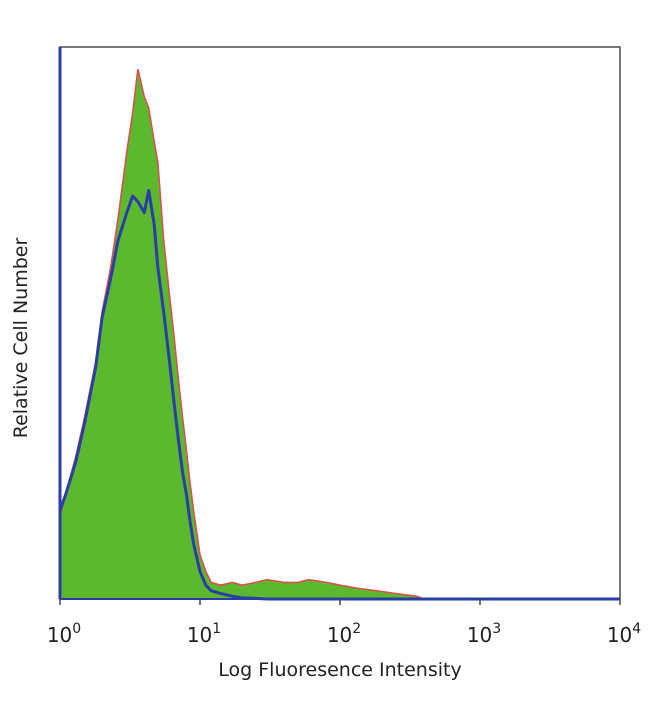 The height and width of the screenshot is (704, 650). I want to click on x-tick-exponent: 4, so click(636, 629).